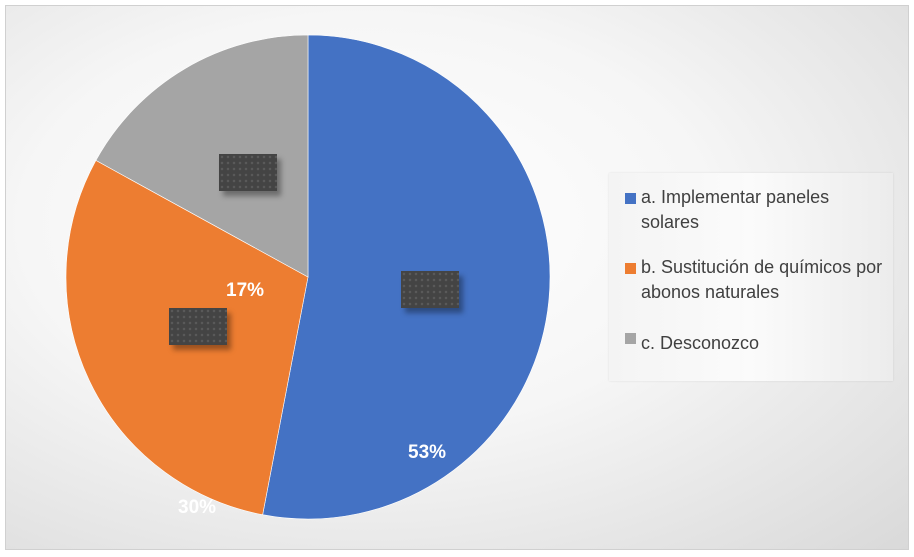 This screenshot has width=914, height=557. I want to click on legend-label: a. Implementar paneles solares, so click(735, 209).